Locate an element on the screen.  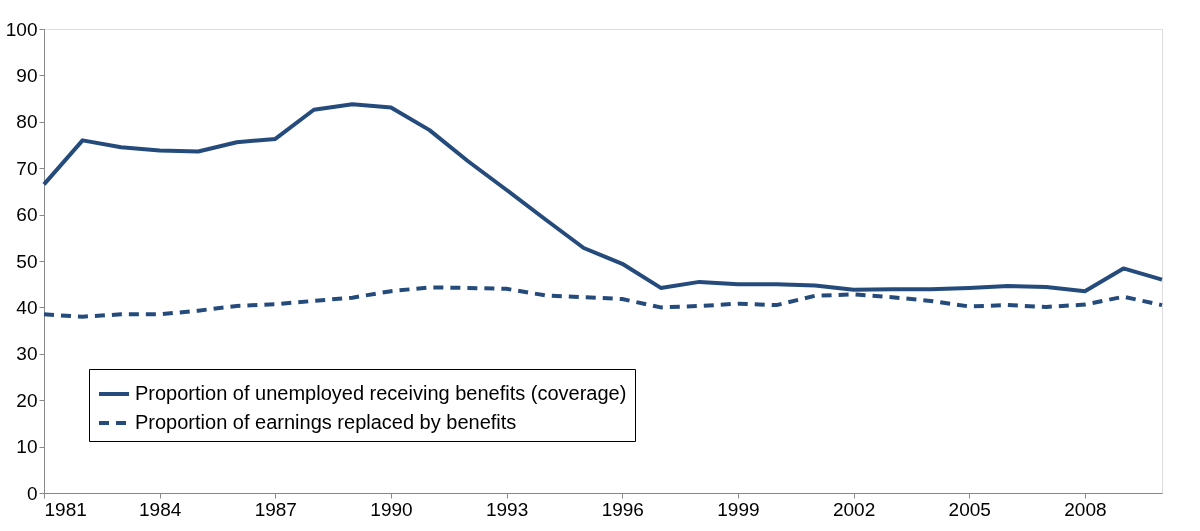
y-tick-label: 80 is located at coordinates (27, 122).